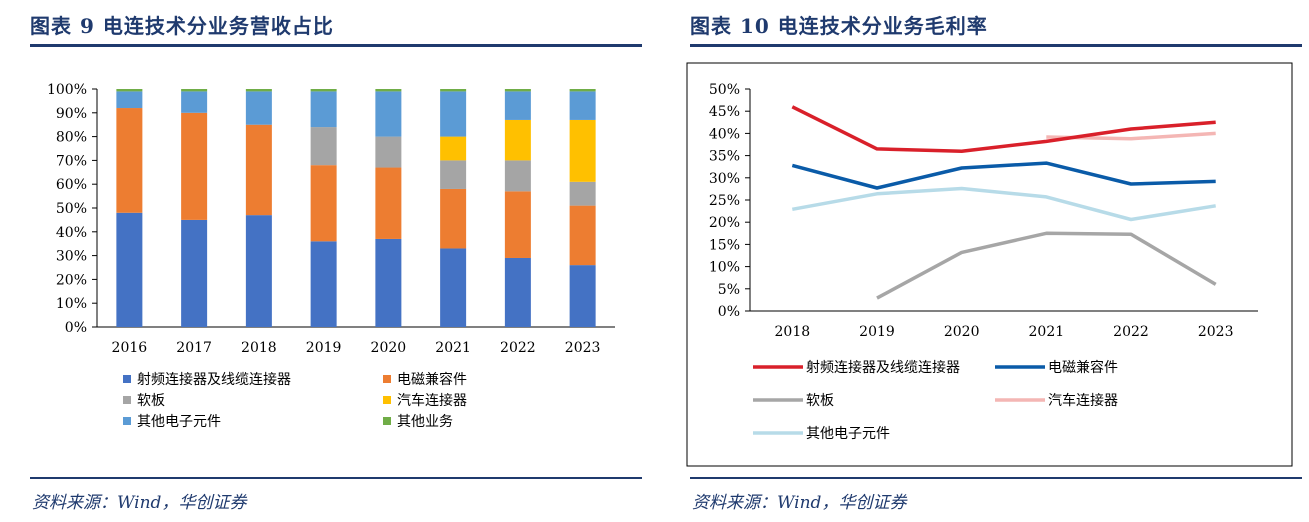 The image size is (1309, 522). Describe the element at coordinates (214, 379) in the screenshot. I see `bar-legend-label: 射频连接器及线缆连接器` at that location.